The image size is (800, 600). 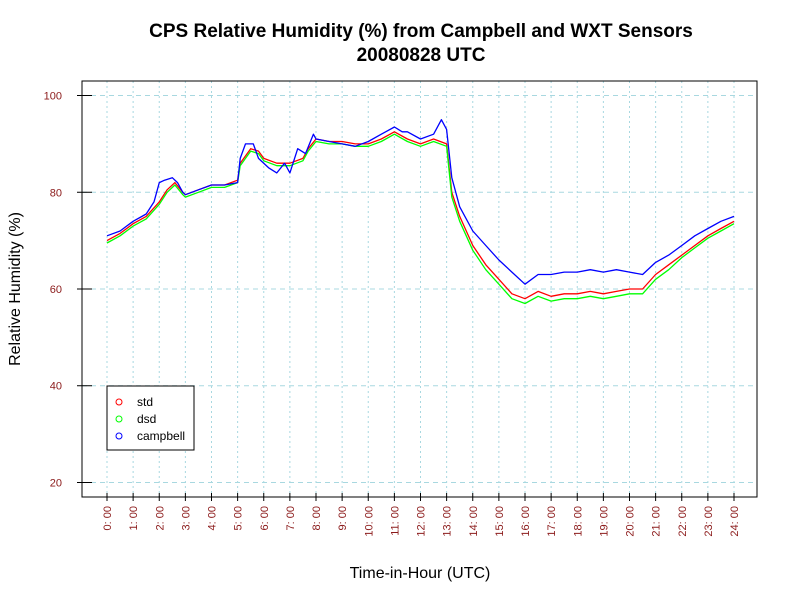 What do you see at coordinates (500, 521) in the screenshot?
I see `x-tick-label: 15: 00` at bounding box center [500, 521].